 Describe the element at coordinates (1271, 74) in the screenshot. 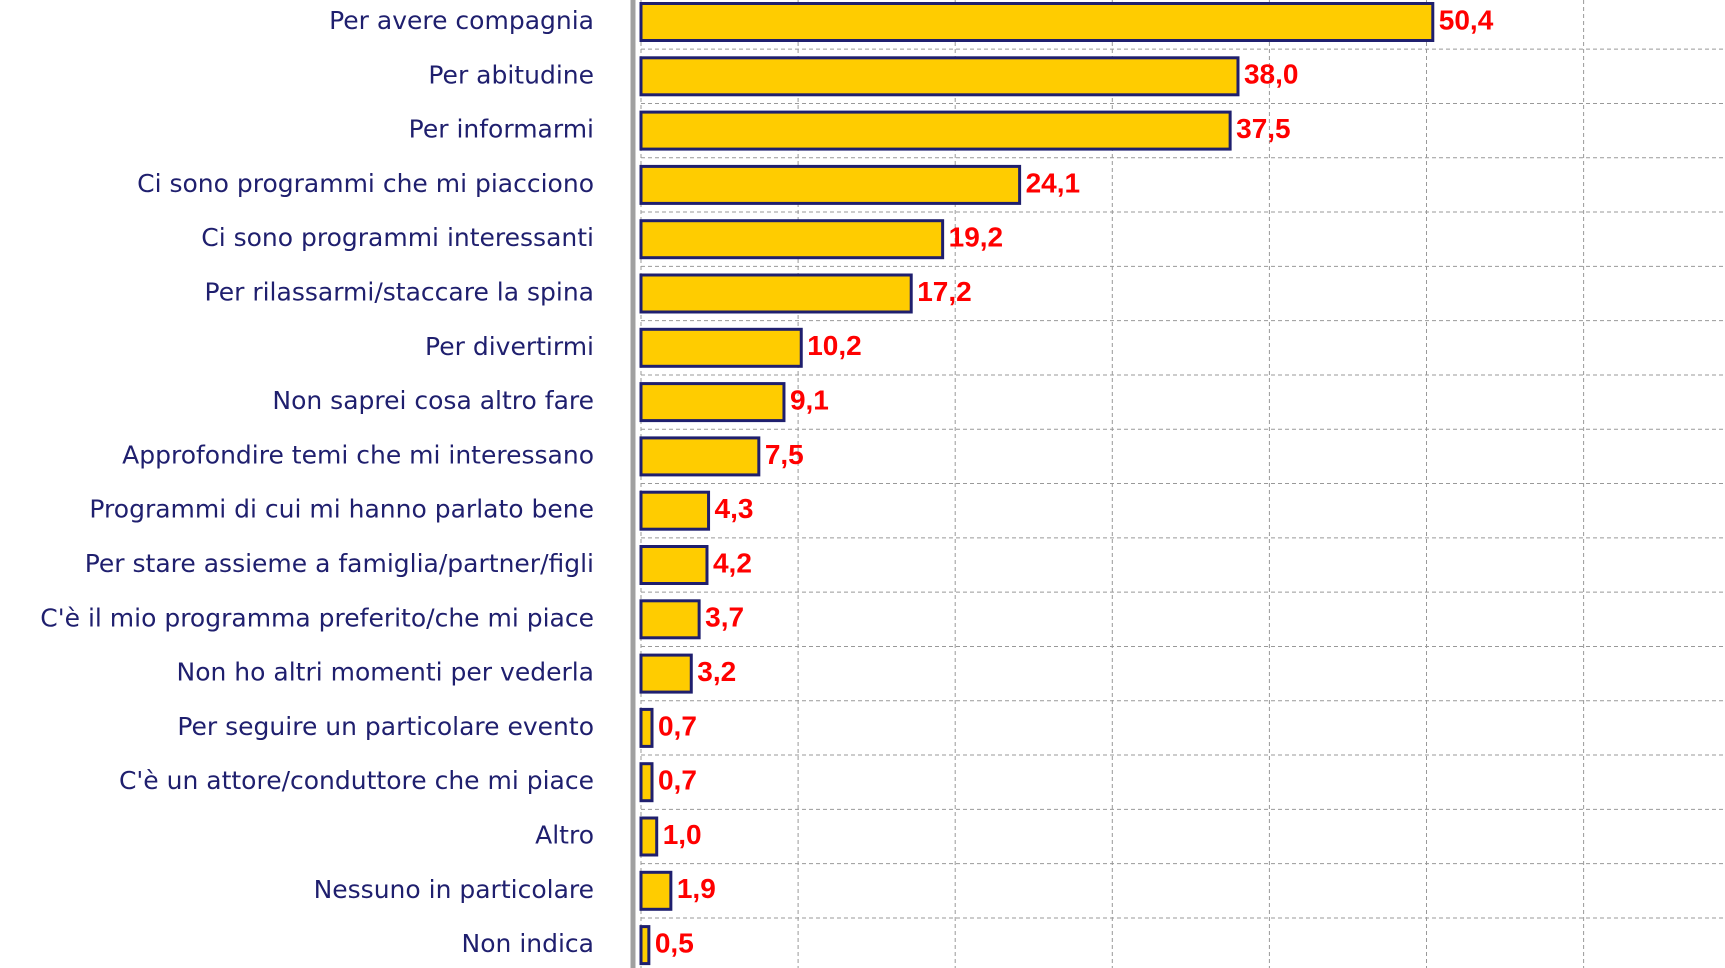

I see `data-label: 38,0` at that location.